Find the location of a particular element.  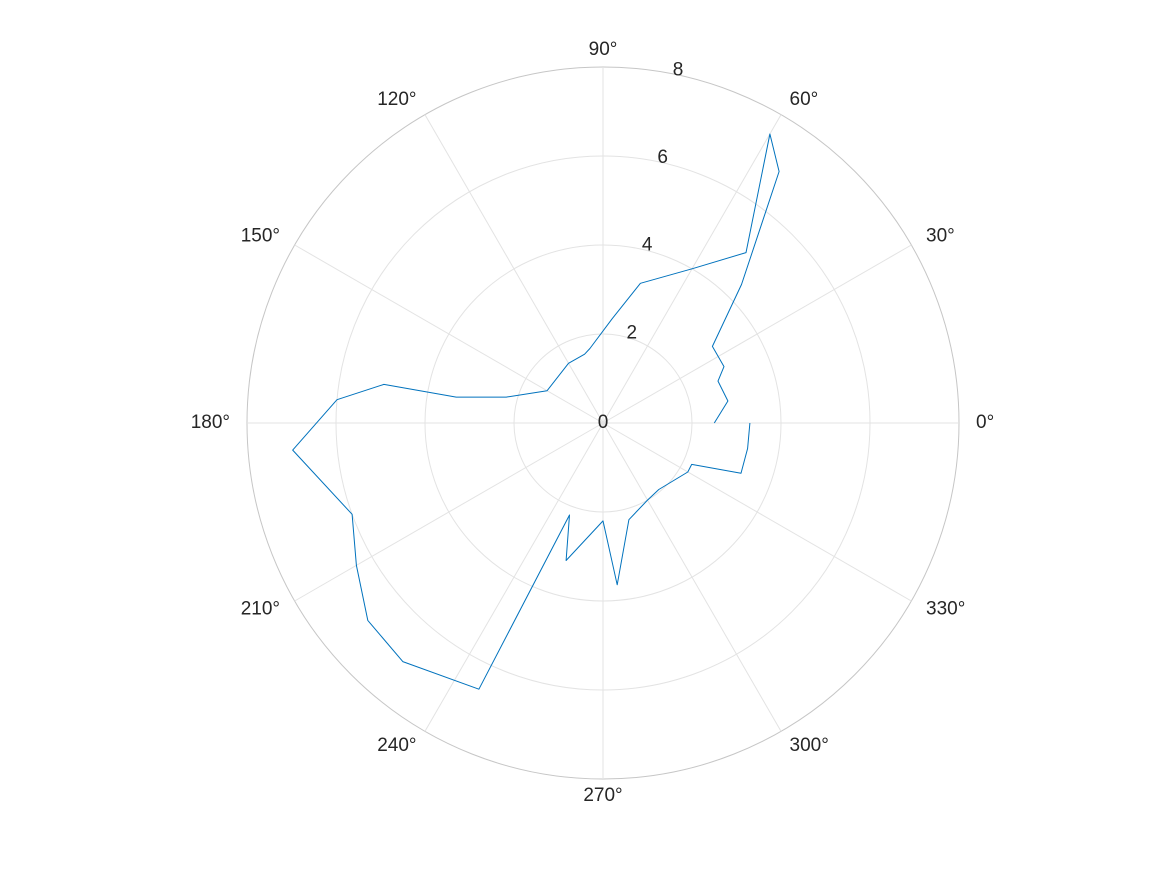

theta-tick-label-240: 240° is located at coordinates (396, 745).